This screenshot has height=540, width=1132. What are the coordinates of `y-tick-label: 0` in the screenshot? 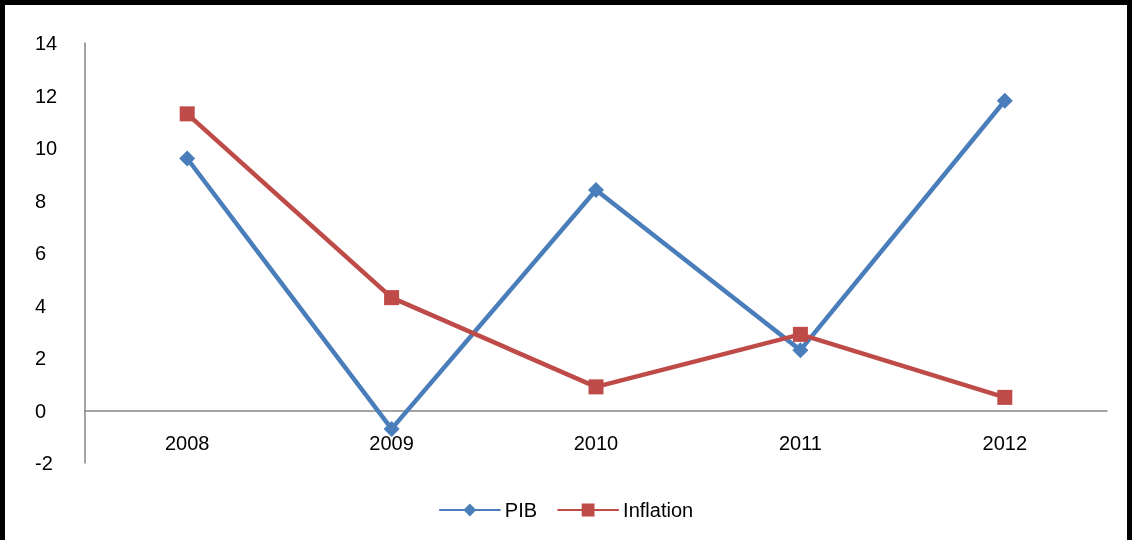 It's located at (41, 410).